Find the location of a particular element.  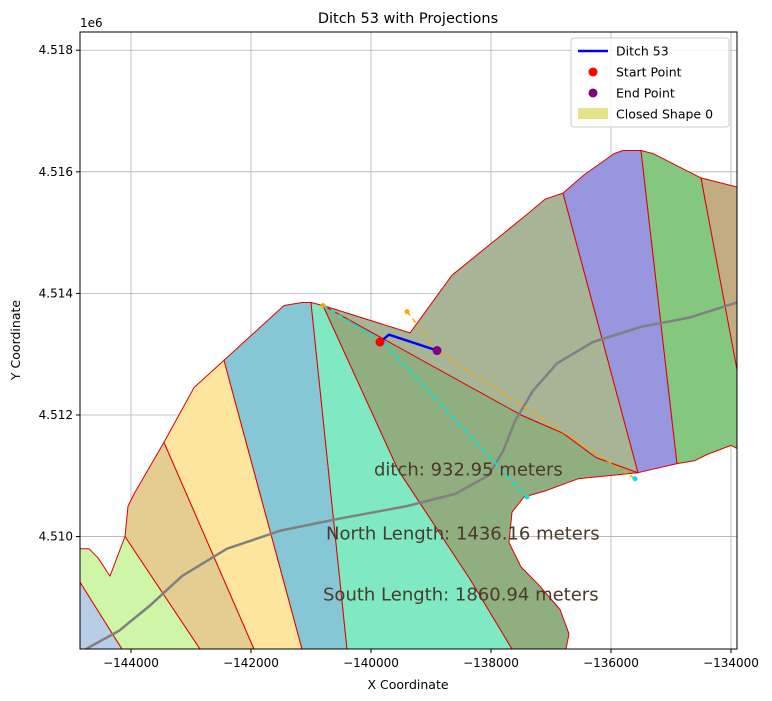

y-tick-label: 4.518 is located at coordinates (56, 50).